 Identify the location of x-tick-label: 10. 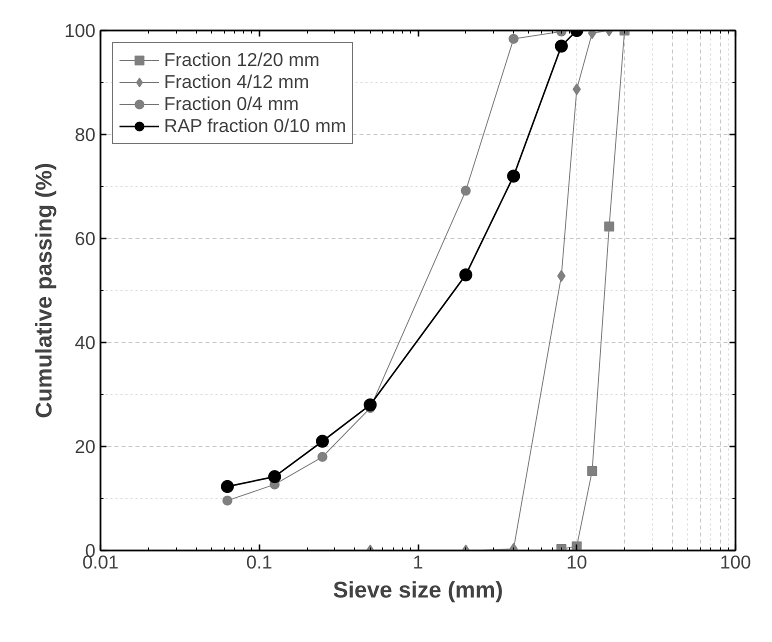
(577, 562).